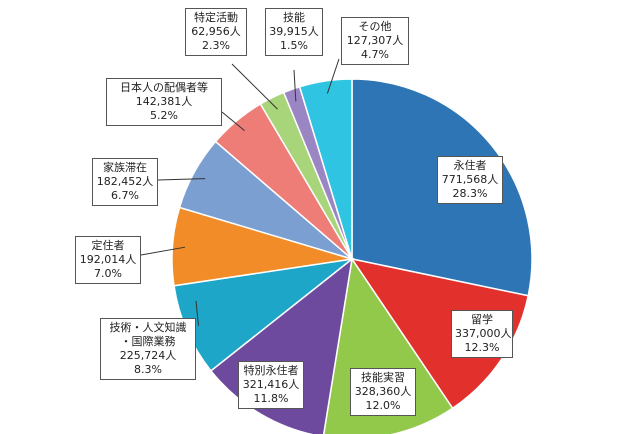  I want to click on slice-label-count: 225,724人, so click(148, 355).